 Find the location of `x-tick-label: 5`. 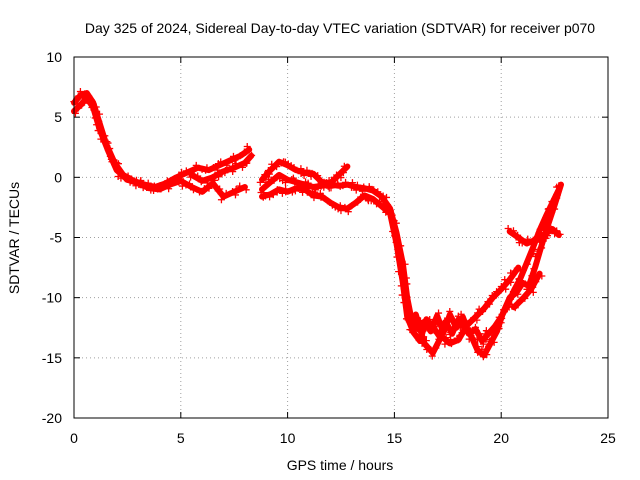

x-tick-label: 5 is located at coordinates (181, 438).